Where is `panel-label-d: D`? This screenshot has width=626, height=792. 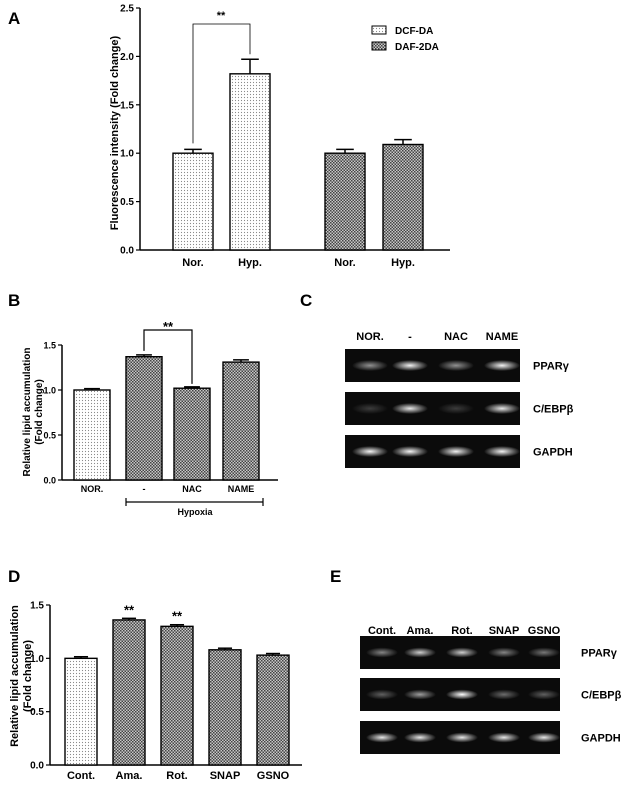 panel-label-d: D is located at coordinates (14, 576).